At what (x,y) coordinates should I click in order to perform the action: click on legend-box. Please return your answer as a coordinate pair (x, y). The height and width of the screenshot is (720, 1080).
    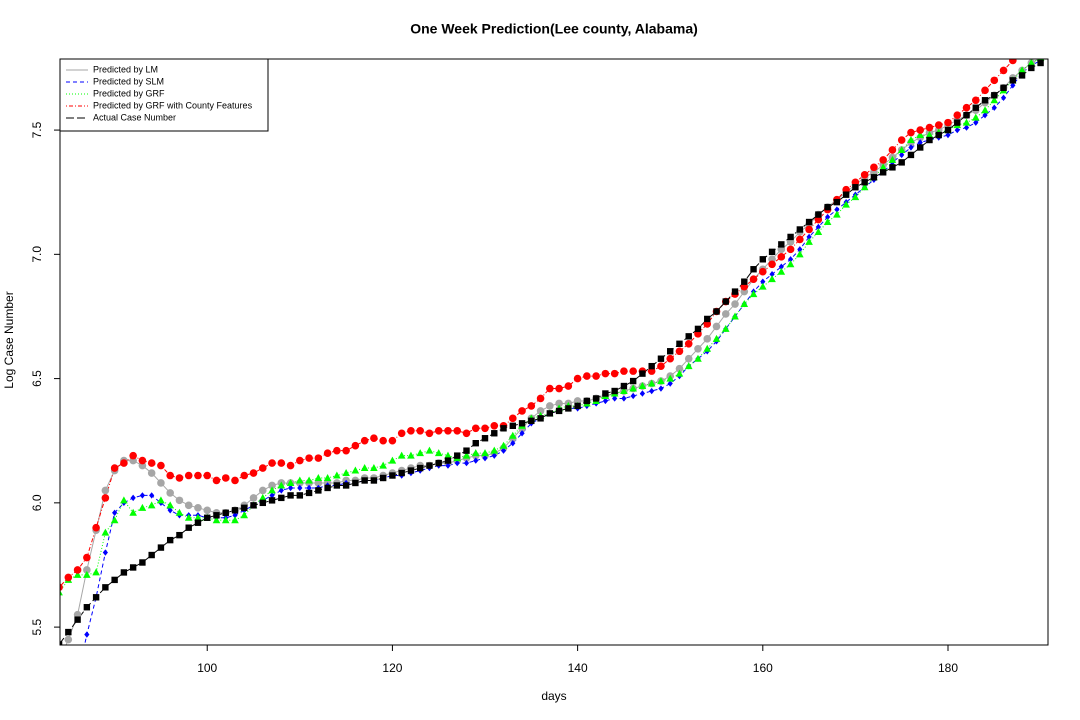
    Looking at the image, I should click on (164, 95).